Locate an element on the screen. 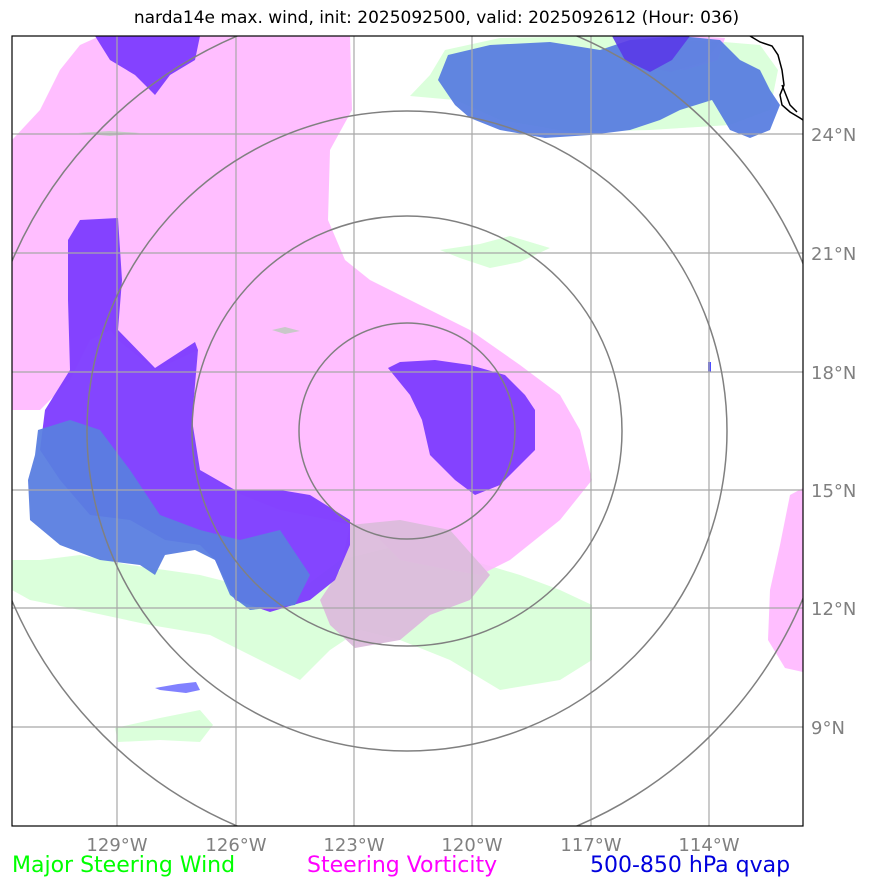 The image size is (873, 891). lat-label: 21°N is located at coordinates (833, 254).